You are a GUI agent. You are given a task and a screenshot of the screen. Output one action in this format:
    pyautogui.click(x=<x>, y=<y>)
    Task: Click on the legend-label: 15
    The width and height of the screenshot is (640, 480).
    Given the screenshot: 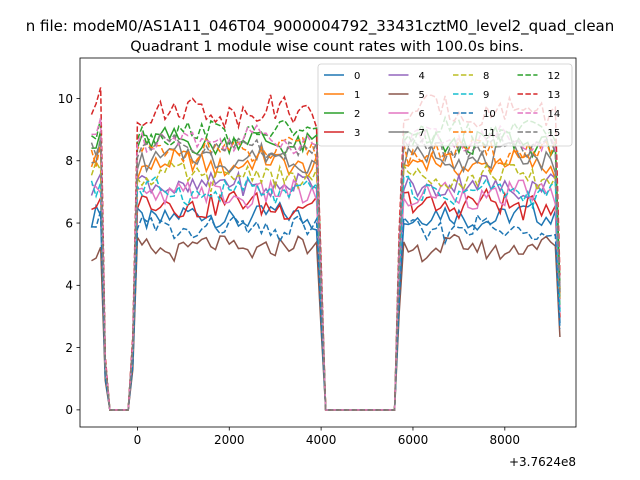 What is the action you would take?
    pyautogui.click(x=554, y=133)
    